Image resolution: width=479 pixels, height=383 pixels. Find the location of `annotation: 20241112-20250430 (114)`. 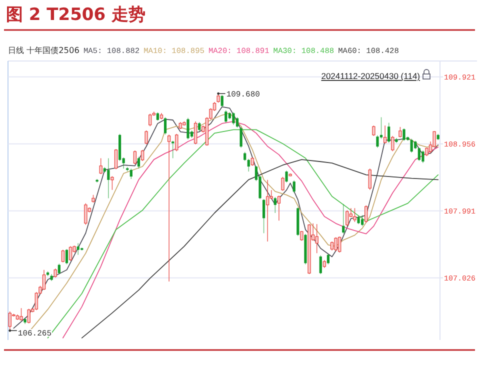

annotation: 20241112-20250430 (114) is located at coordinates (370, 76).